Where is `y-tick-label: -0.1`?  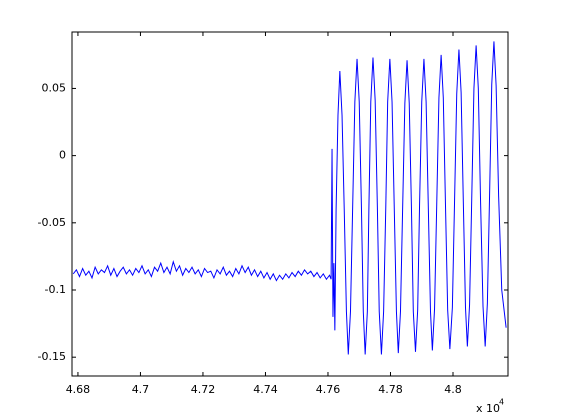
y-tick-label: -0.1 is located at coordinates (55, 289).